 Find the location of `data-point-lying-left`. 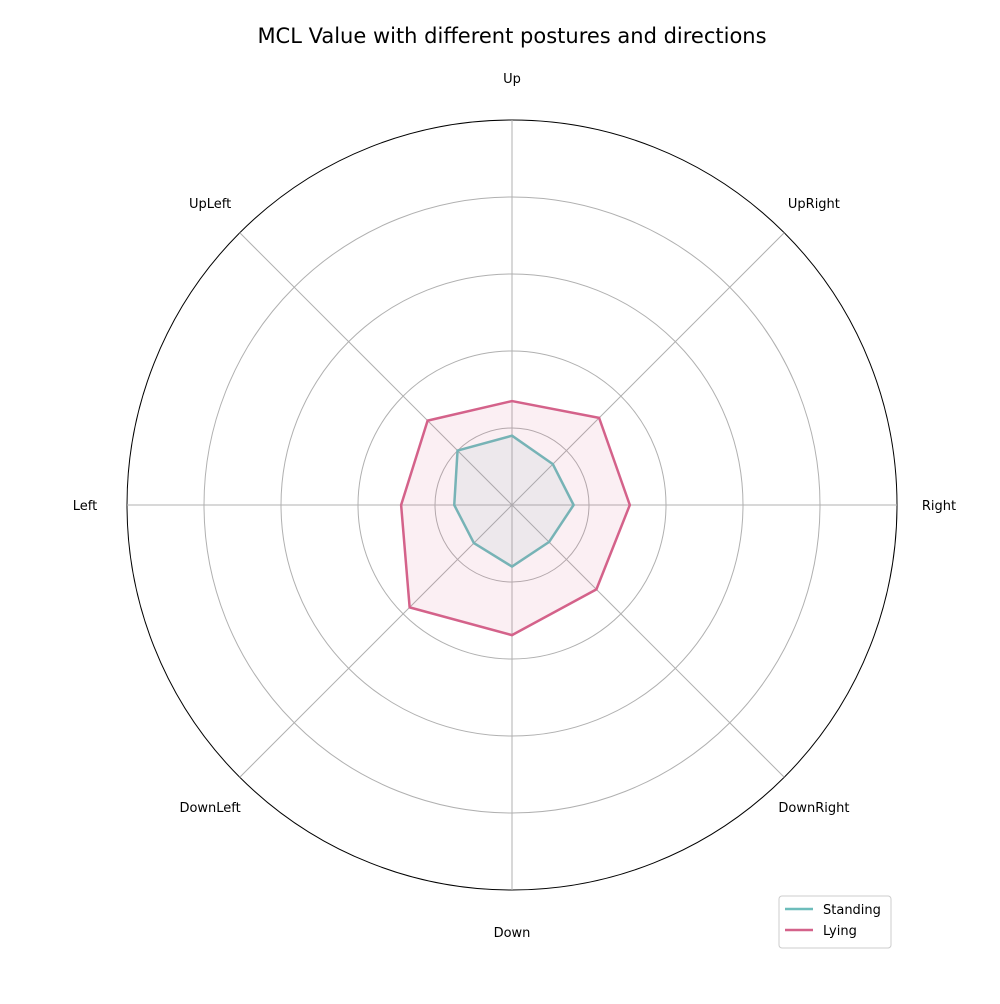

data-point-lying-left is located at coordinates (401, 505).